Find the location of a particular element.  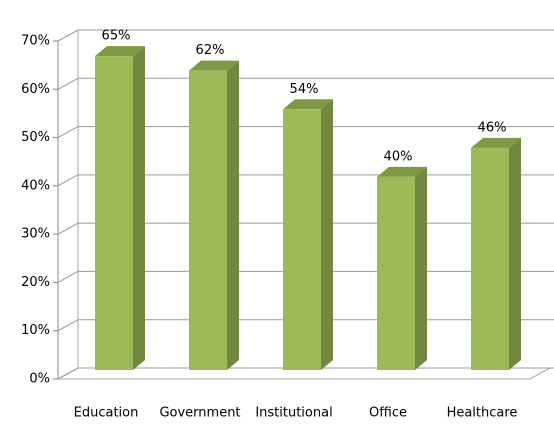

value-label: 54% is located at coordinates (304, 89).